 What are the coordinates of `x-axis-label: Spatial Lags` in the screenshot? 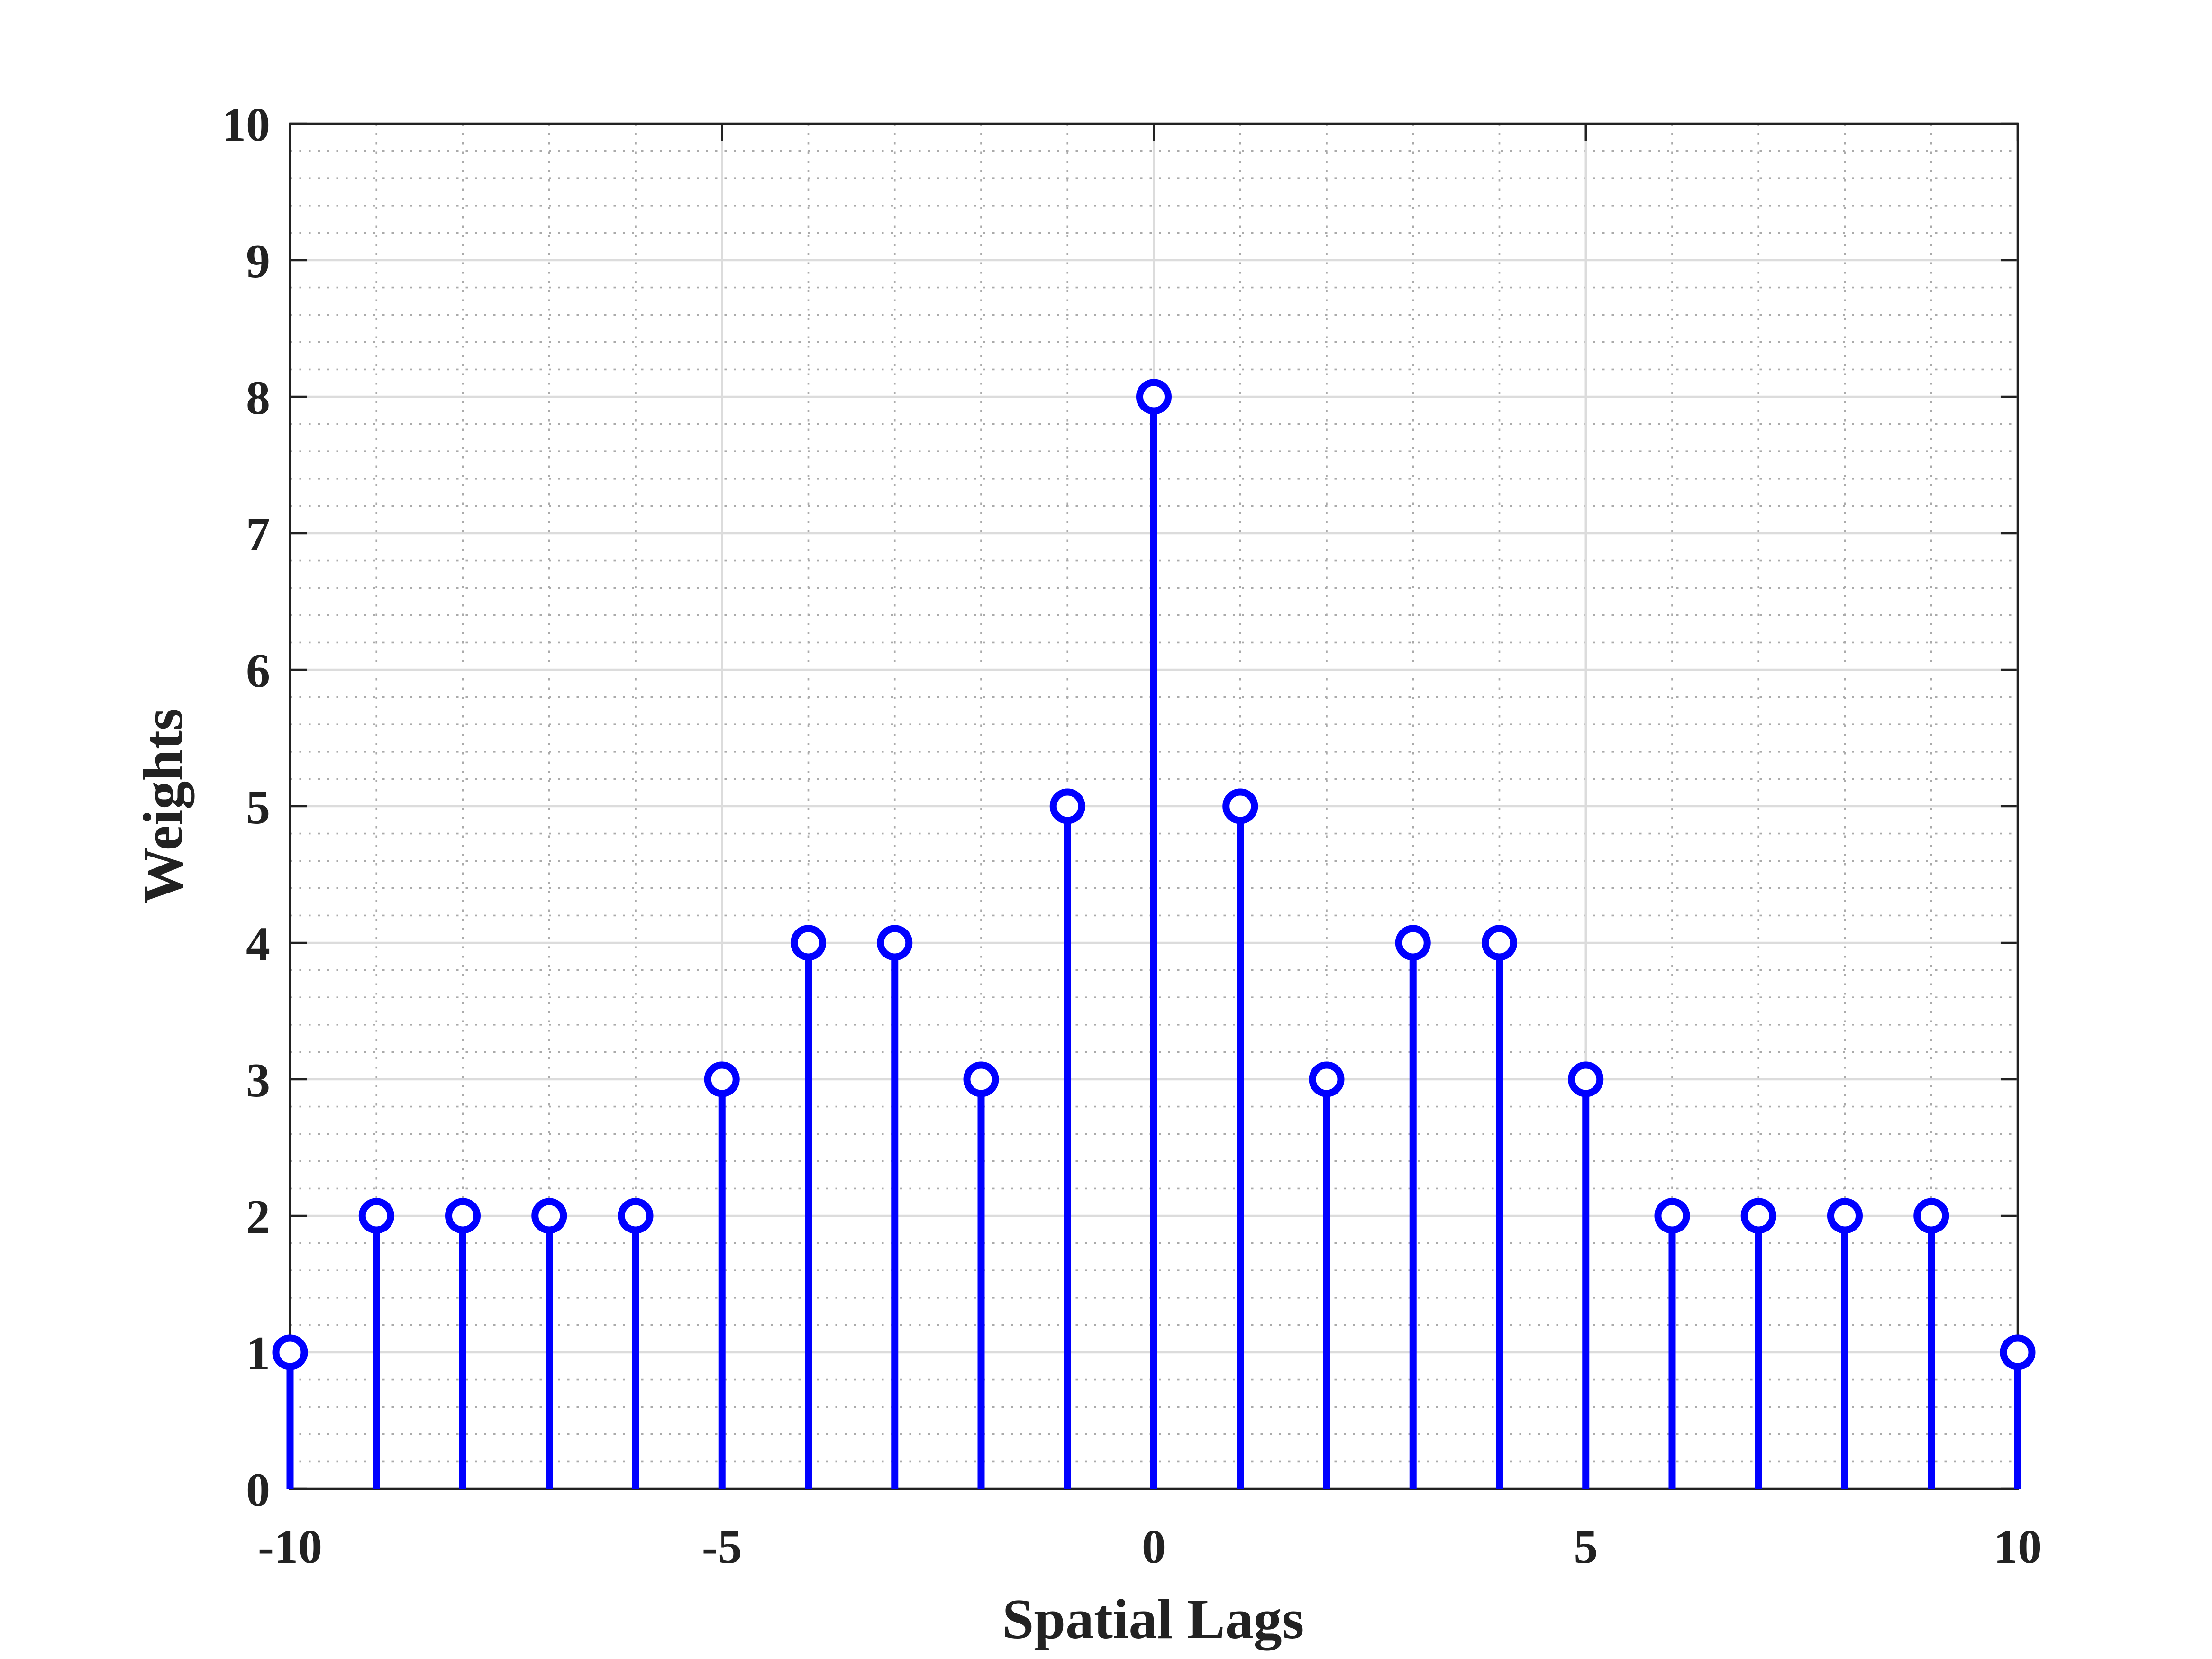 It's located at (1153, 1619).